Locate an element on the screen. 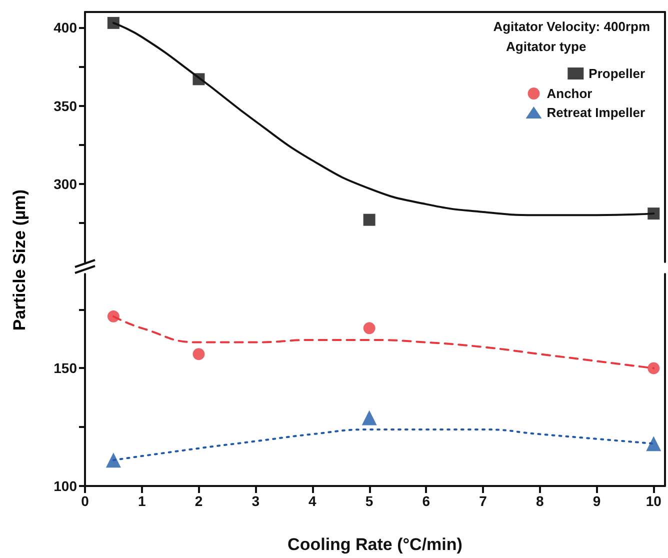  y-tick-label: 350 is located at coordinates (66, 106).